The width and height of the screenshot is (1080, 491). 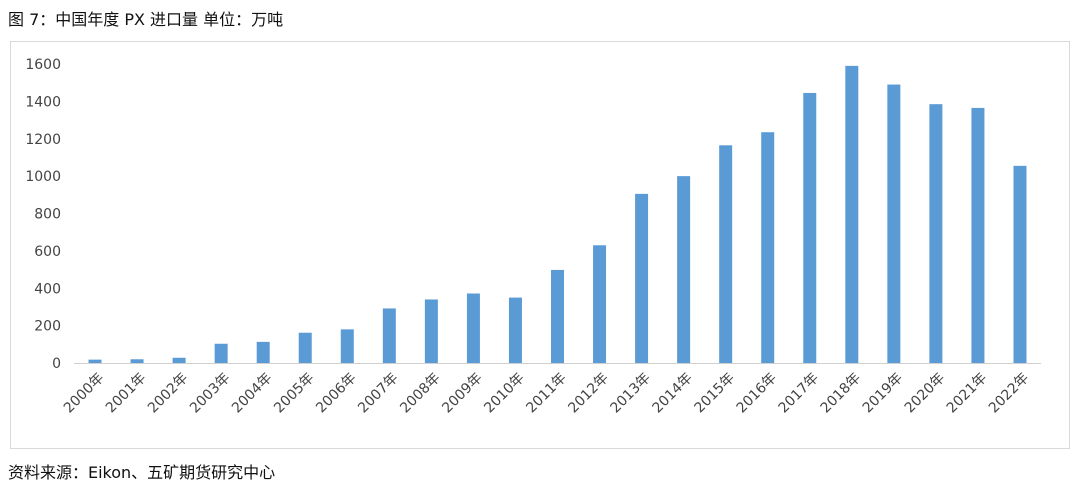 I want to click on x-tick-label: 2003年, so click(x=210, y=393).